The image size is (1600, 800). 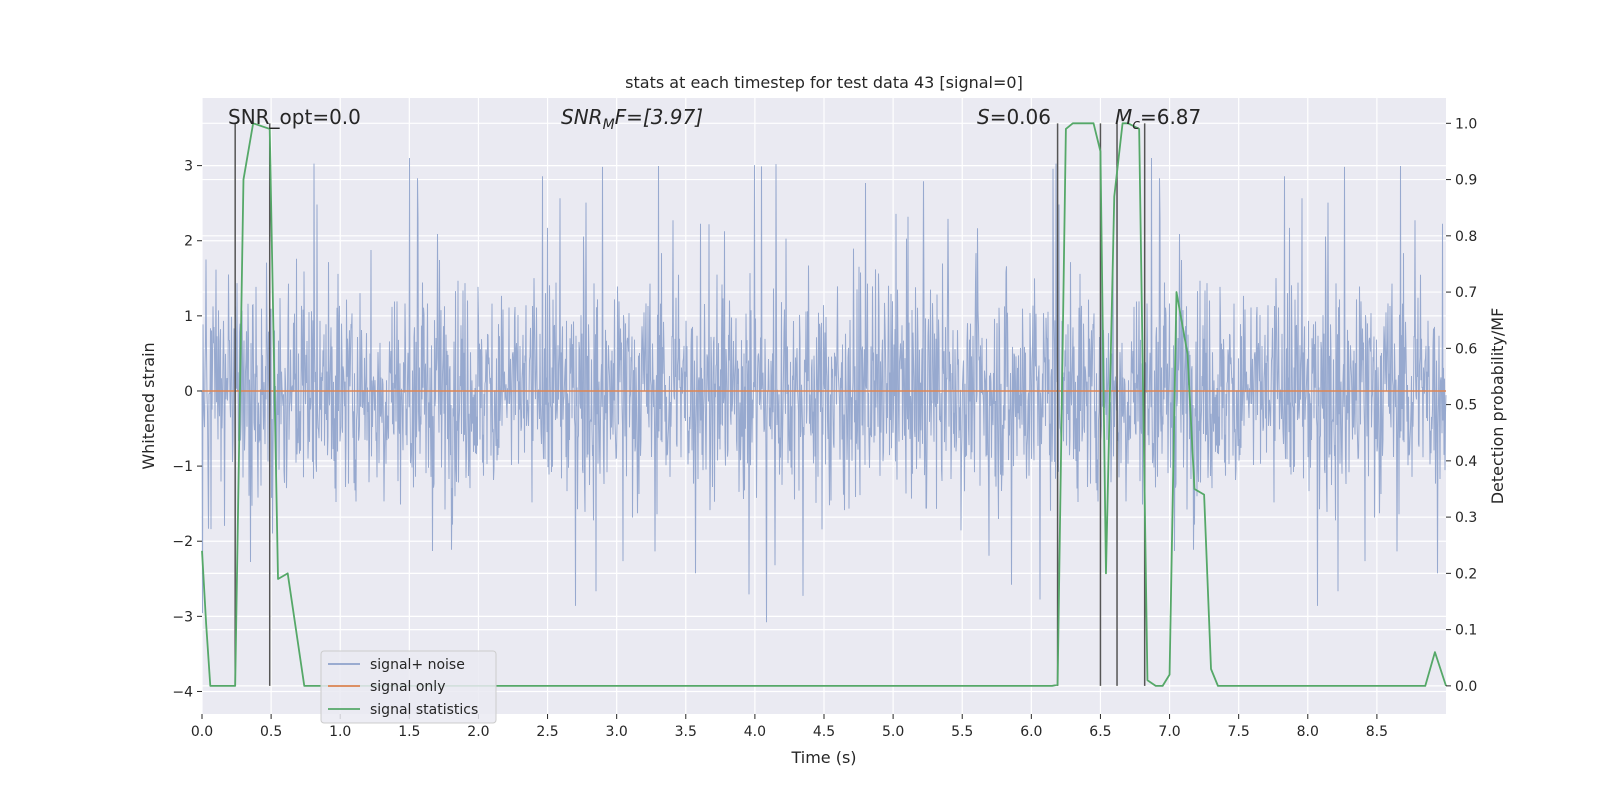 I want to click on y-right-tick-label: 0.4, so click(x=1466, y=462).